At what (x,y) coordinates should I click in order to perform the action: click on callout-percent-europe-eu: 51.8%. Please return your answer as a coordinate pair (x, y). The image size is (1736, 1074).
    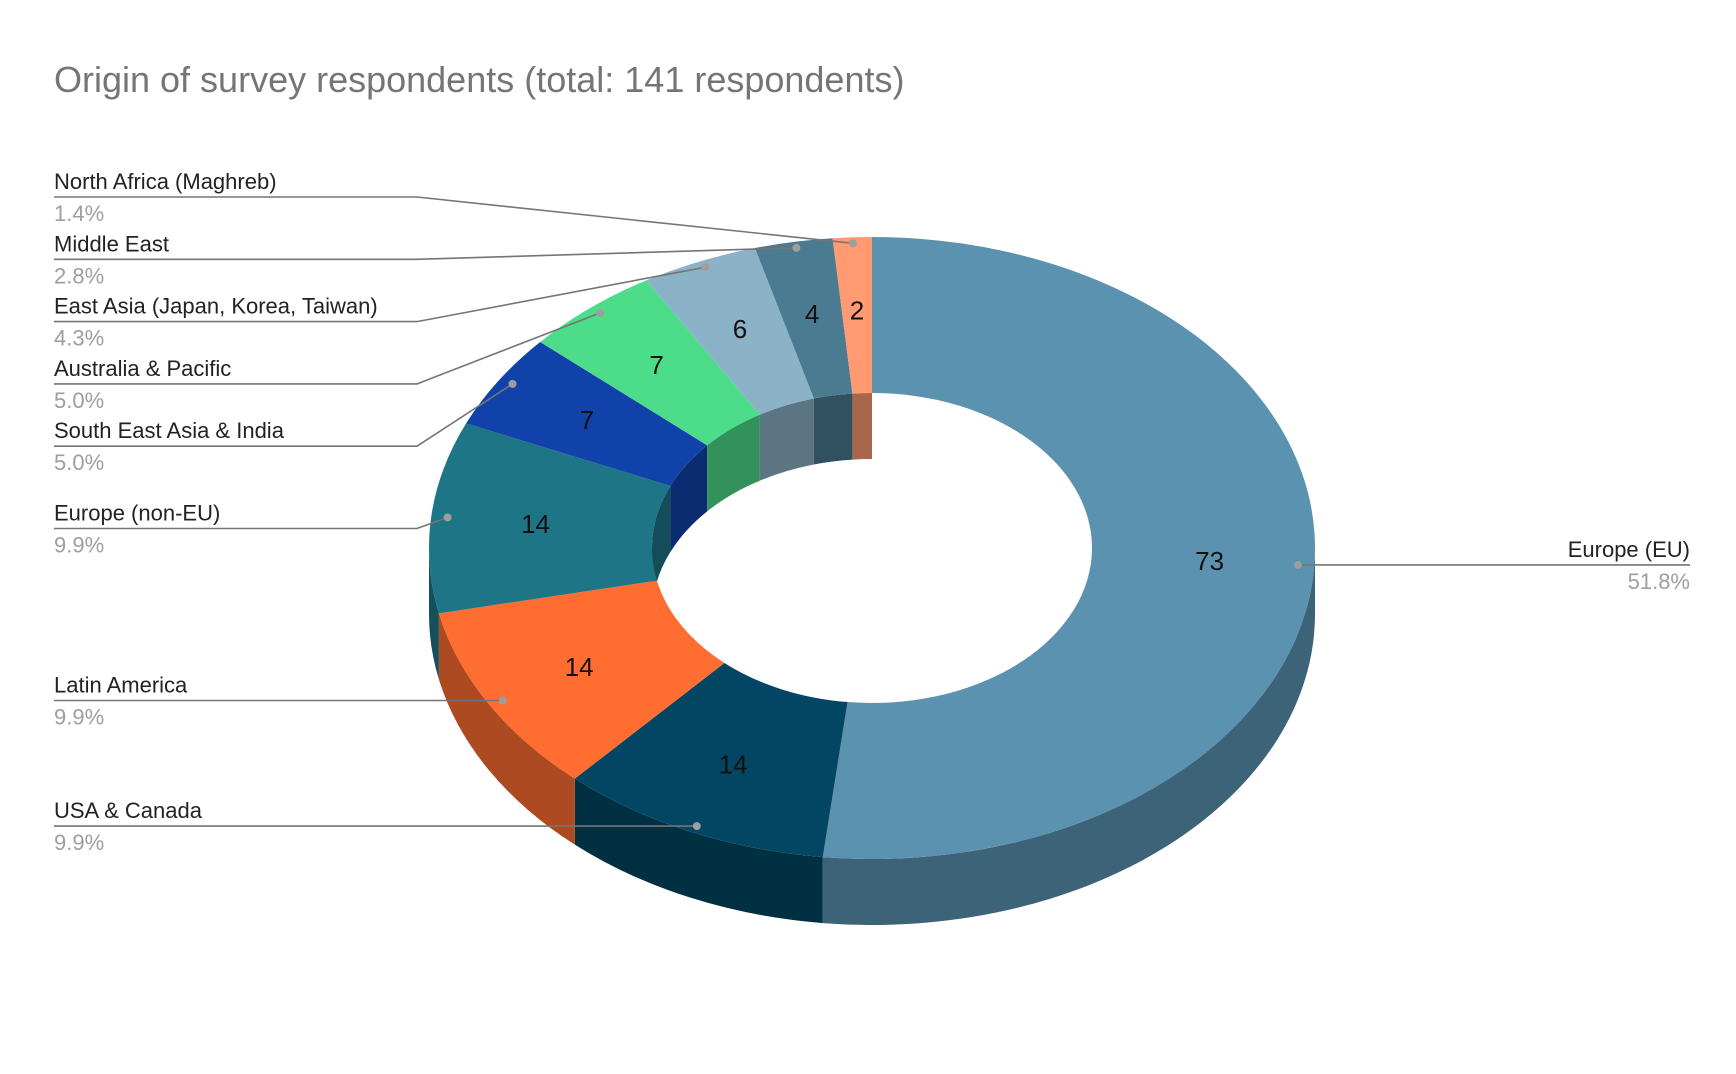
    Looking at the image, I should click on (1659, 581).